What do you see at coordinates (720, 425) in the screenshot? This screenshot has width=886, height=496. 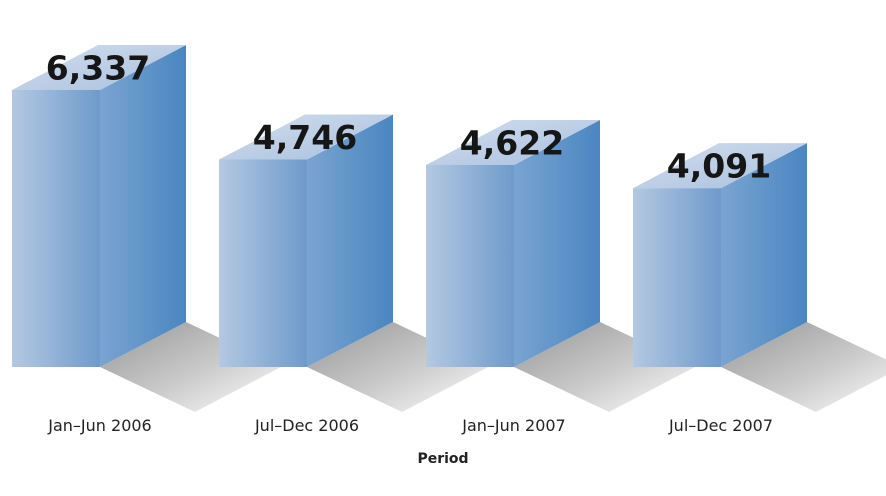 I see `x-tick-label: Jul–Dec 2007` at bounding box center [720, 425].